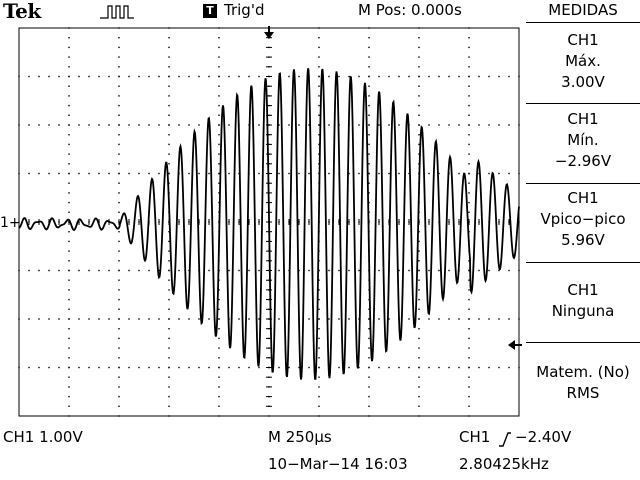  What do you see at coordinates (583, 10) in the screenshot?
I see `menu-title: MEDIDAS` at bounding box center [583, 10].